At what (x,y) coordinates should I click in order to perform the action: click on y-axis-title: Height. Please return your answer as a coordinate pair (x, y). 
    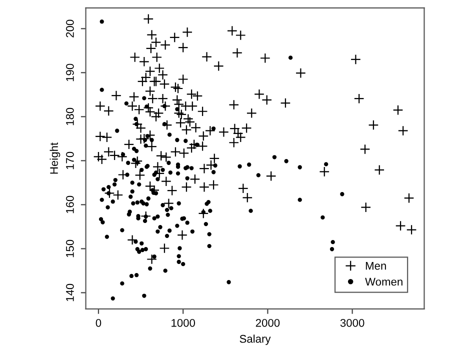
    Looking at the image, I should click on (55, 158).